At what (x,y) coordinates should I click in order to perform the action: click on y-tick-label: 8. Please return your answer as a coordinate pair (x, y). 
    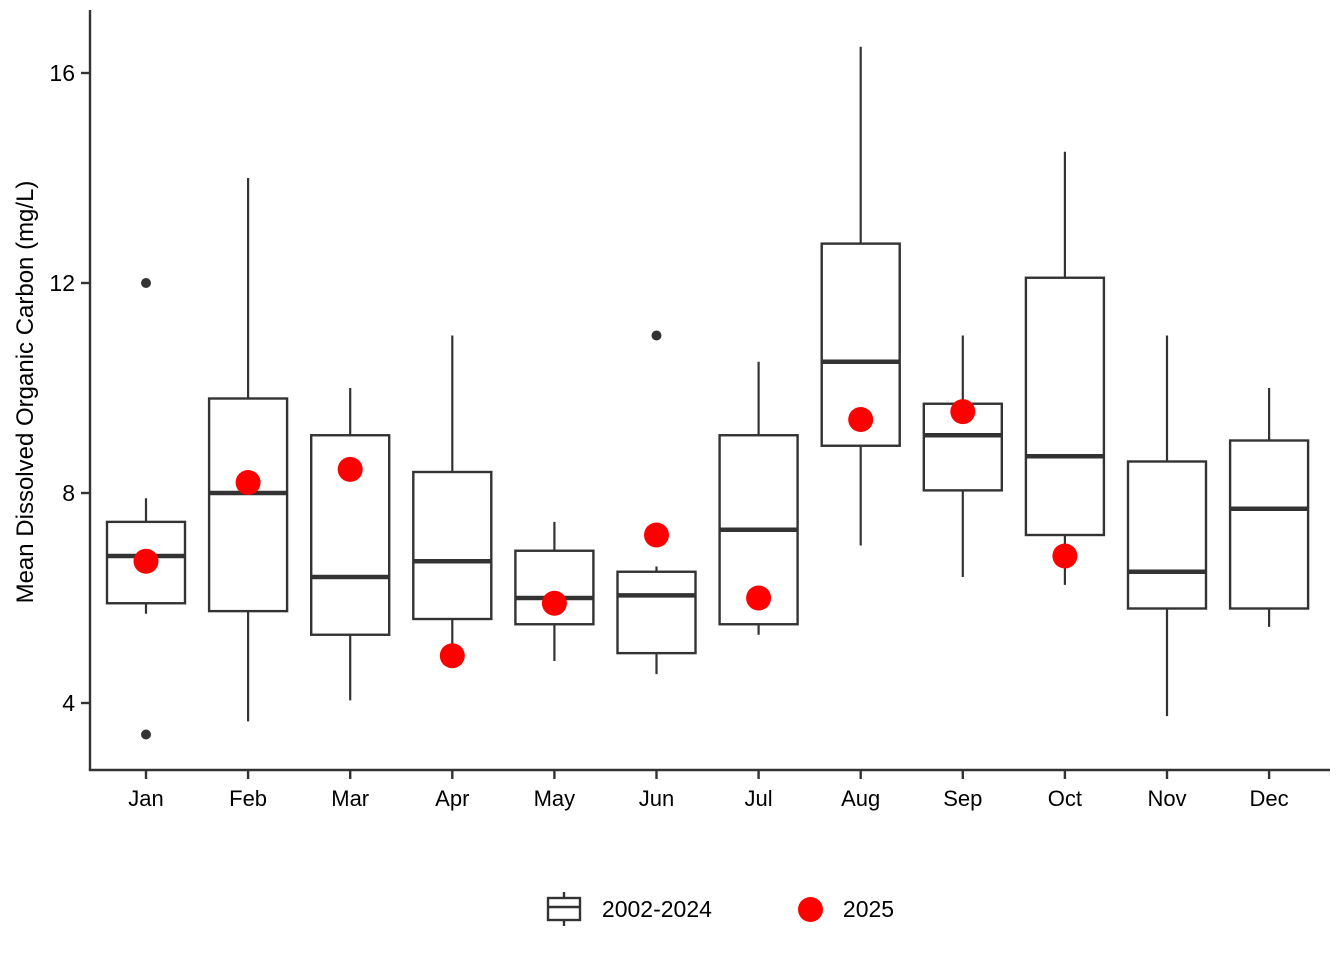
    Looking at the image, I should click on (68, 493).